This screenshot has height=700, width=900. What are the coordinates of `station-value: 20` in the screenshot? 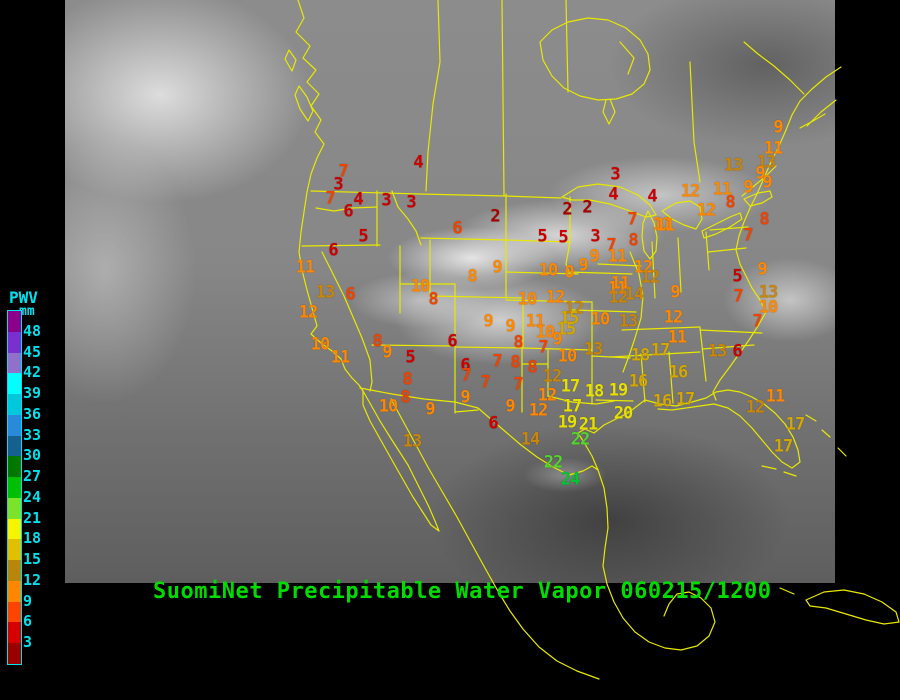 It's located at (623, 413).